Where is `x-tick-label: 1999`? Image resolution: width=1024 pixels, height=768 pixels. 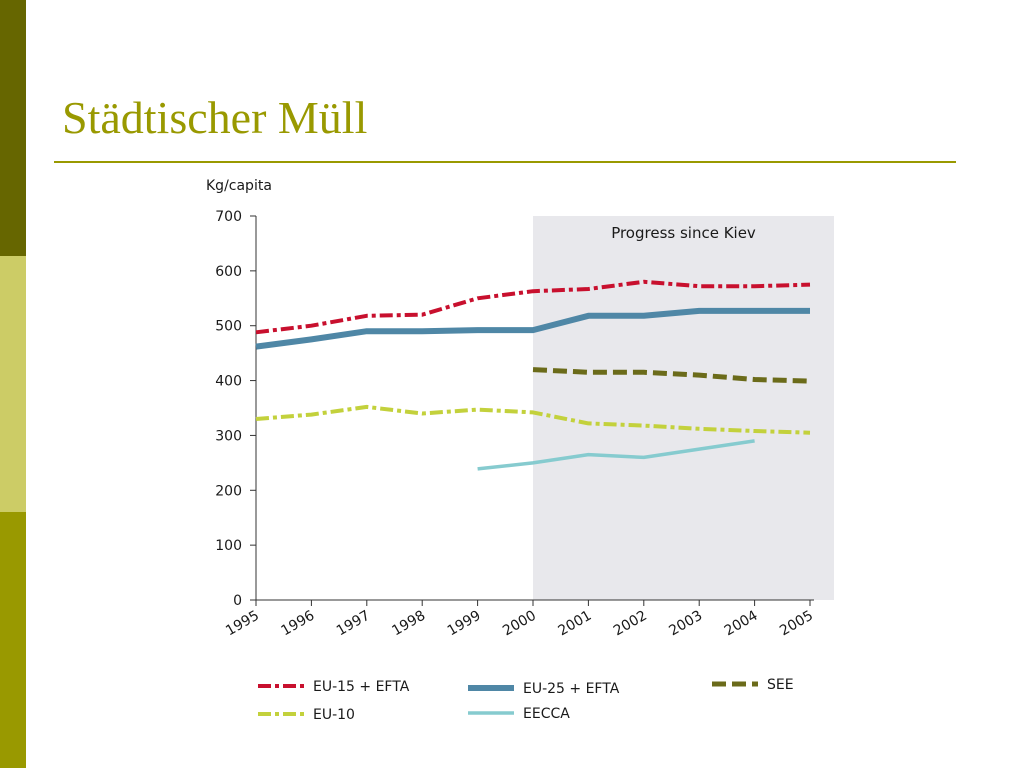 x-tick-label: 1999 is located at coordinates (464, 624).